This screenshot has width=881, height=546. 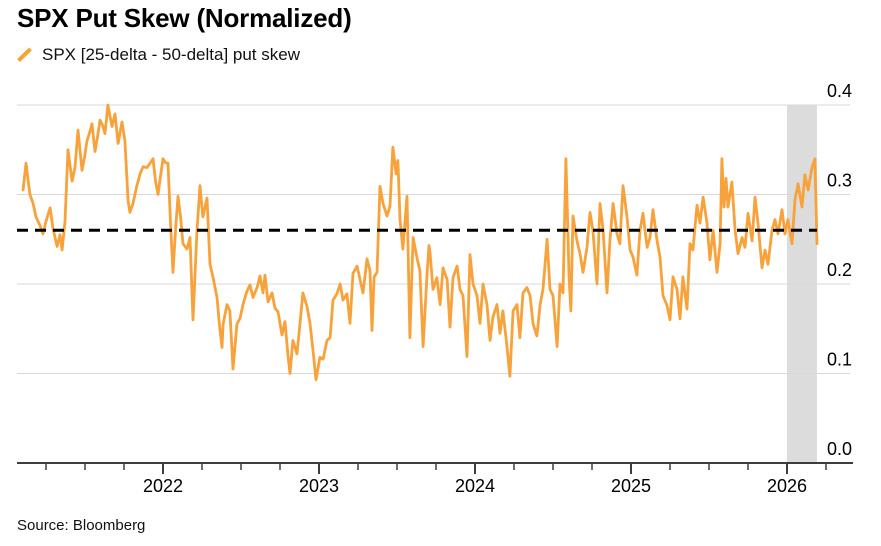 I want to click on x-tick-label: 2025, so click(x=631, y=486).